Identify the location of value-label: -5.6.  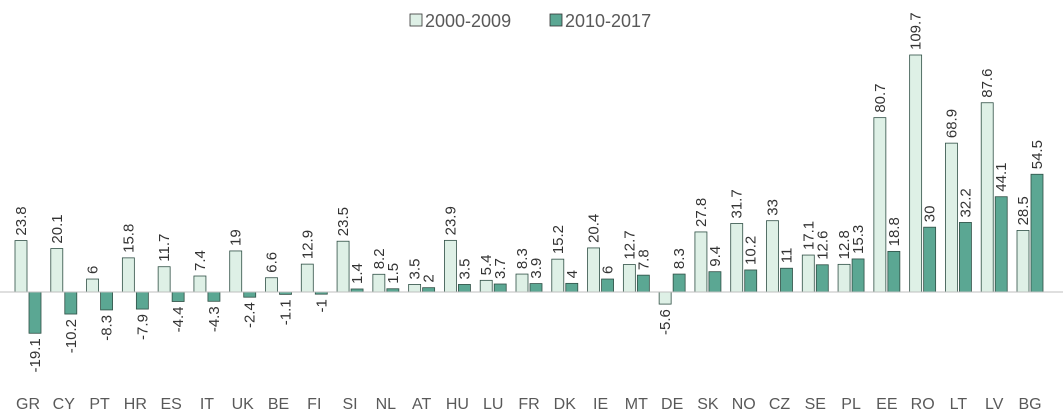
(665, 322).